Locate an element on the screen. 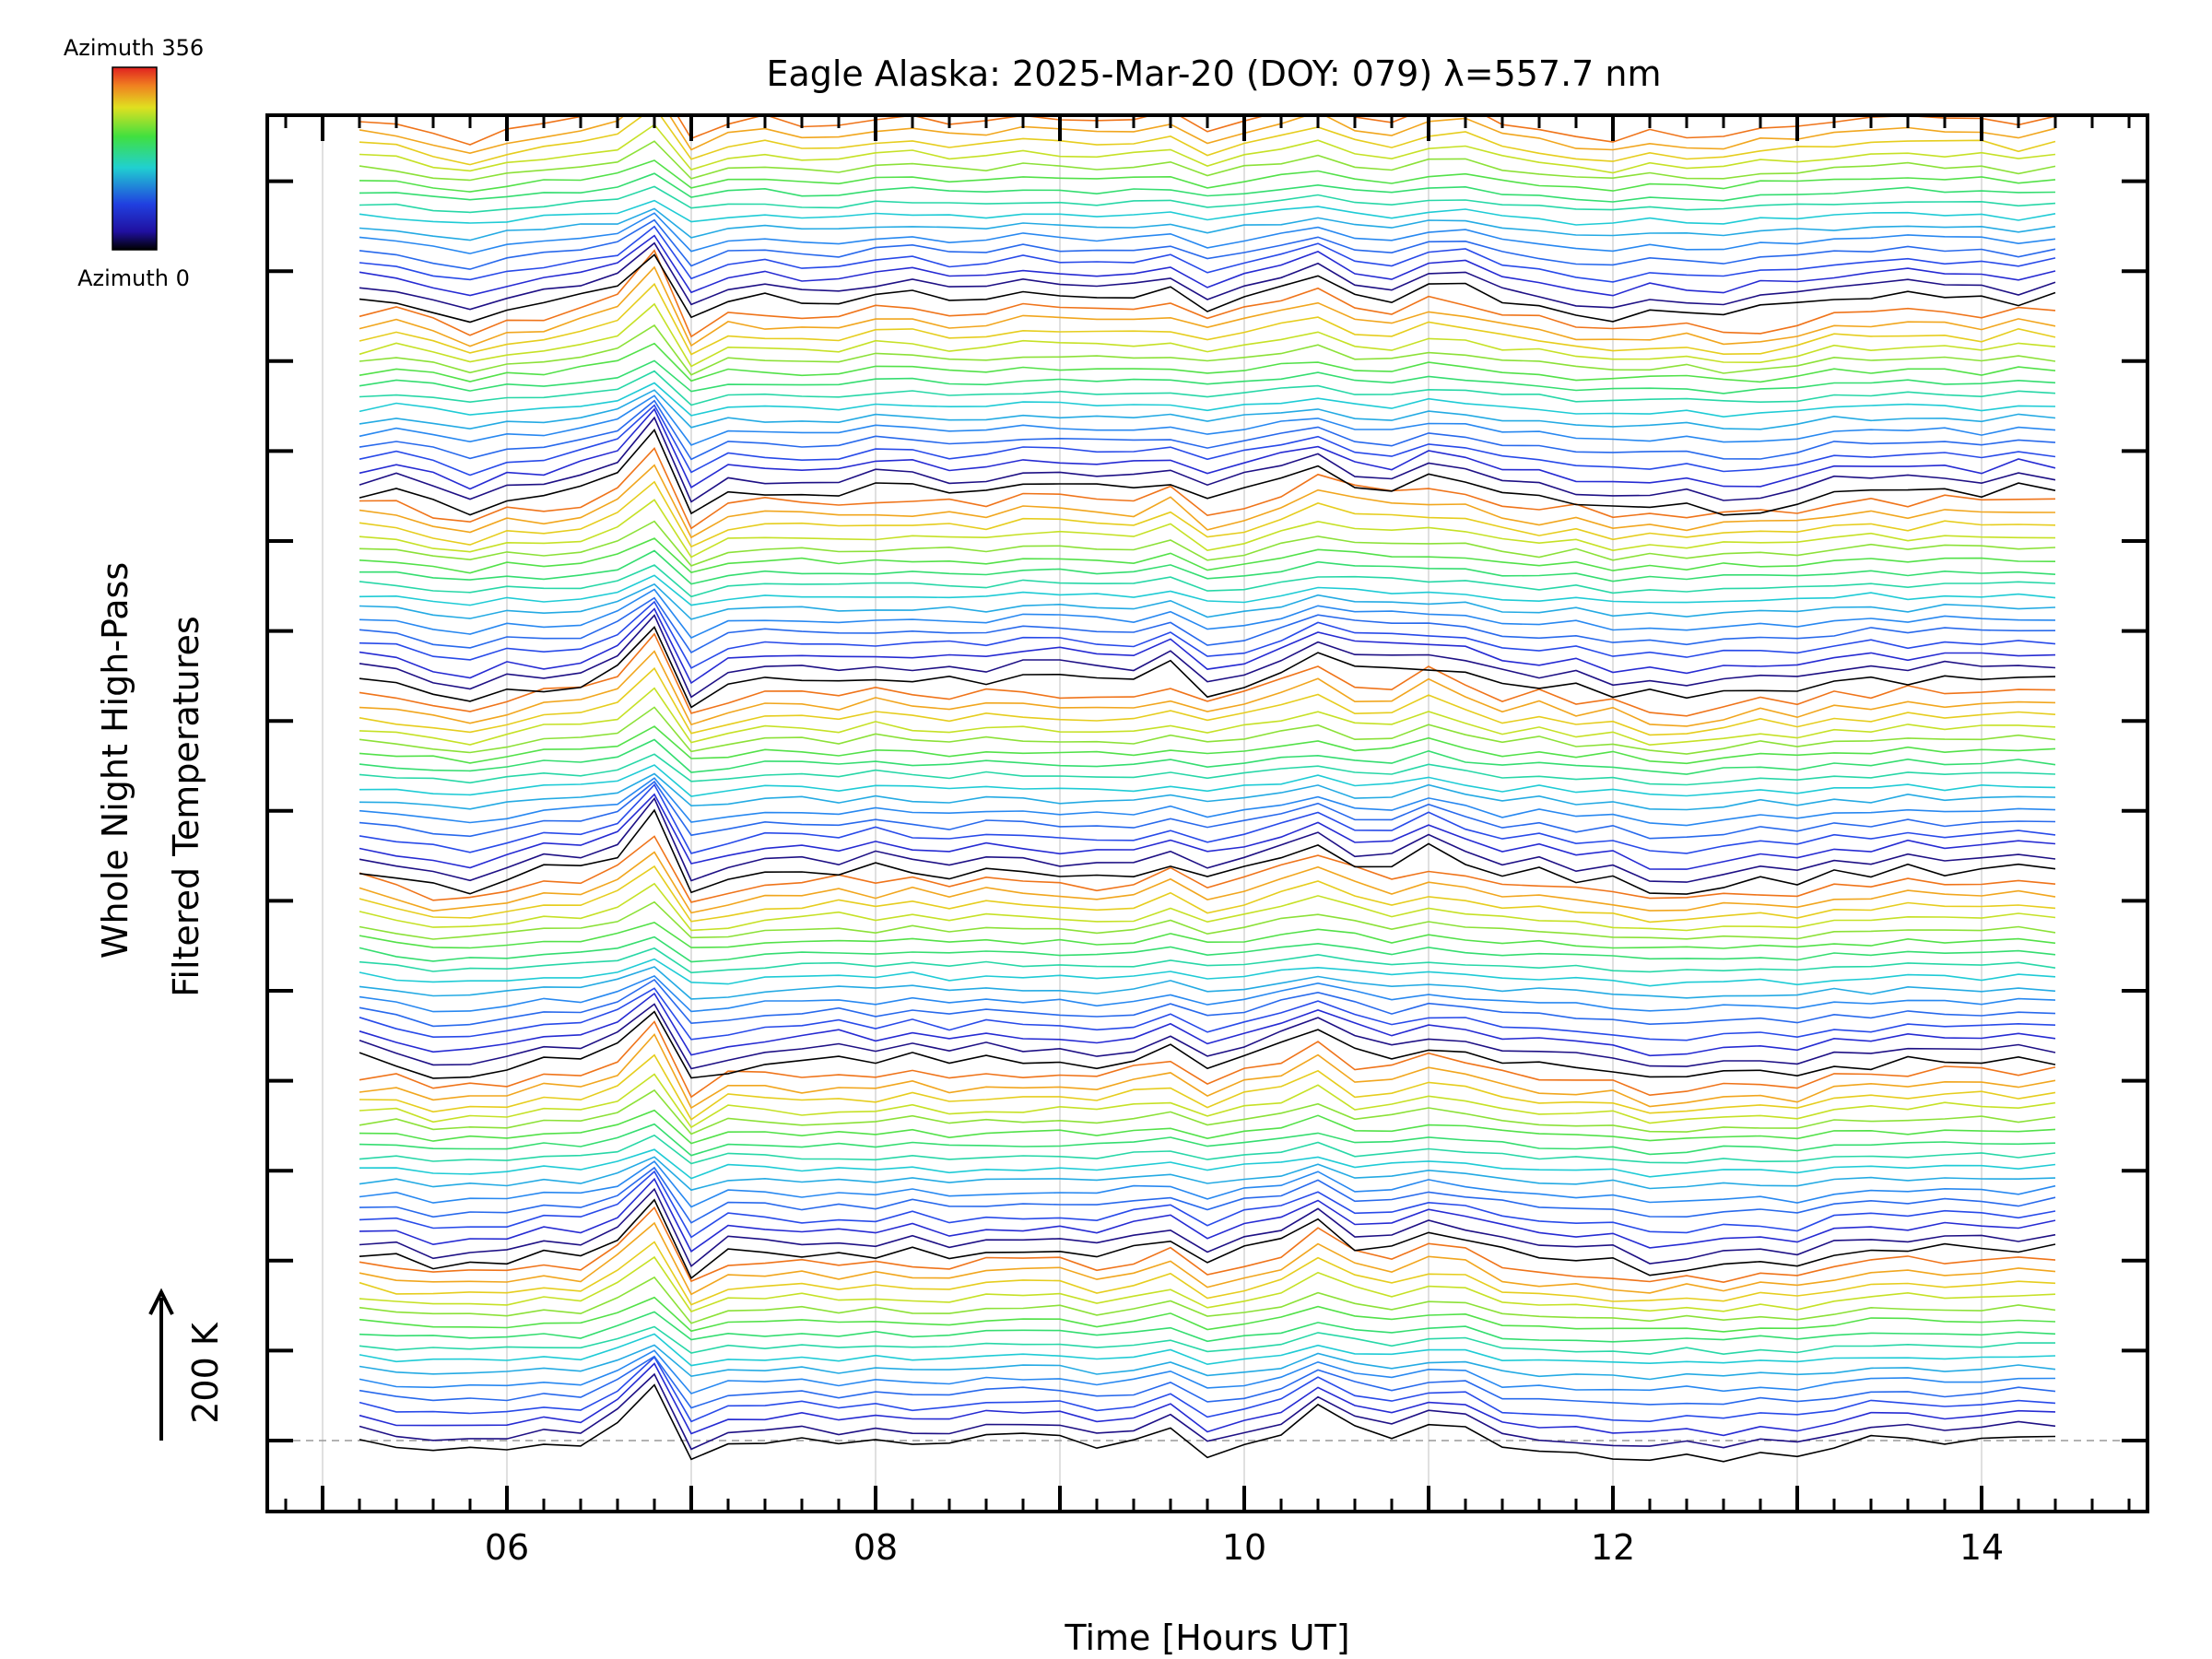 This screenshot has width=2212, height=1659. x-axis-label: Time [Hours UT] is located at coordinates (1206, 1638).